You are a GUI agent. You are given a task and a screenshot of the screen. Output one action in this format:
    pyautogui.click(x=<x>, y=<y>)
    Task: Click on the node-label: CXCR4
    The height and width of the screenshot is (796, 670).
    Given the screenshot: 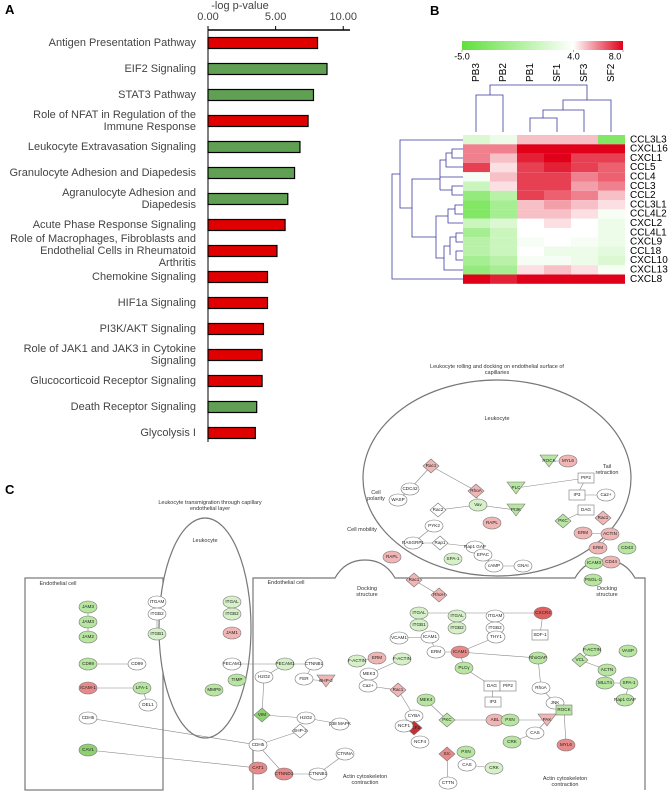 What is the action you would take?
    pyautogui.click(x=543, y=612)
    